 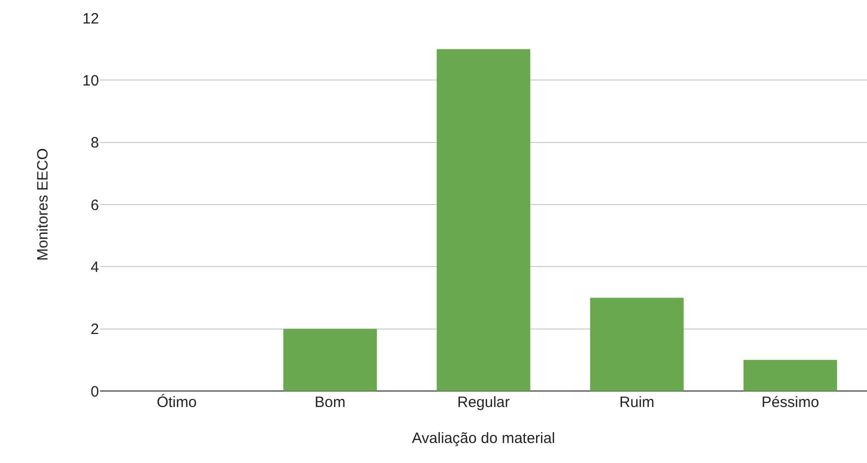 I want to click on y-axis-title: Monitores EECO, so click(x=43, y=204).